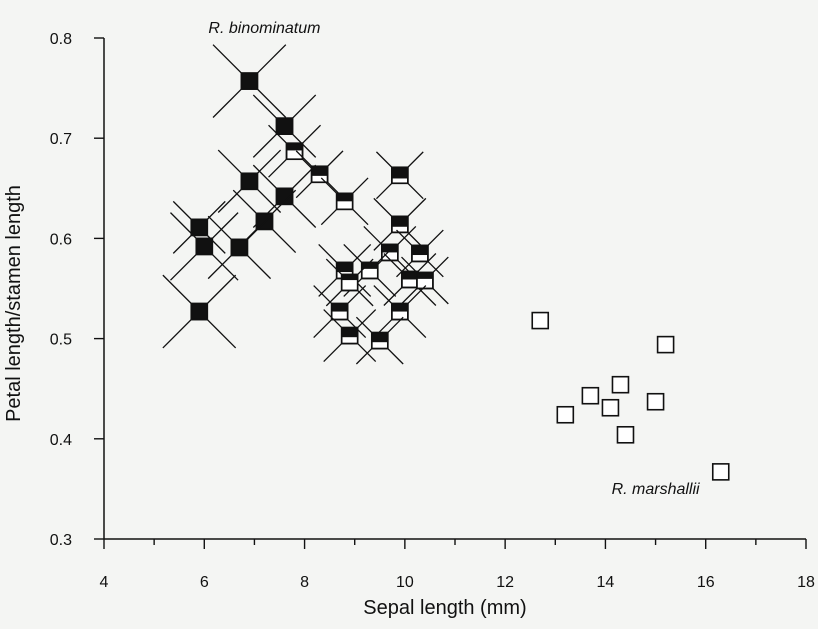  Describe the element at coordinates (61, 440) in the screenshot. I see `y-tick-label: 0.4` at that location.